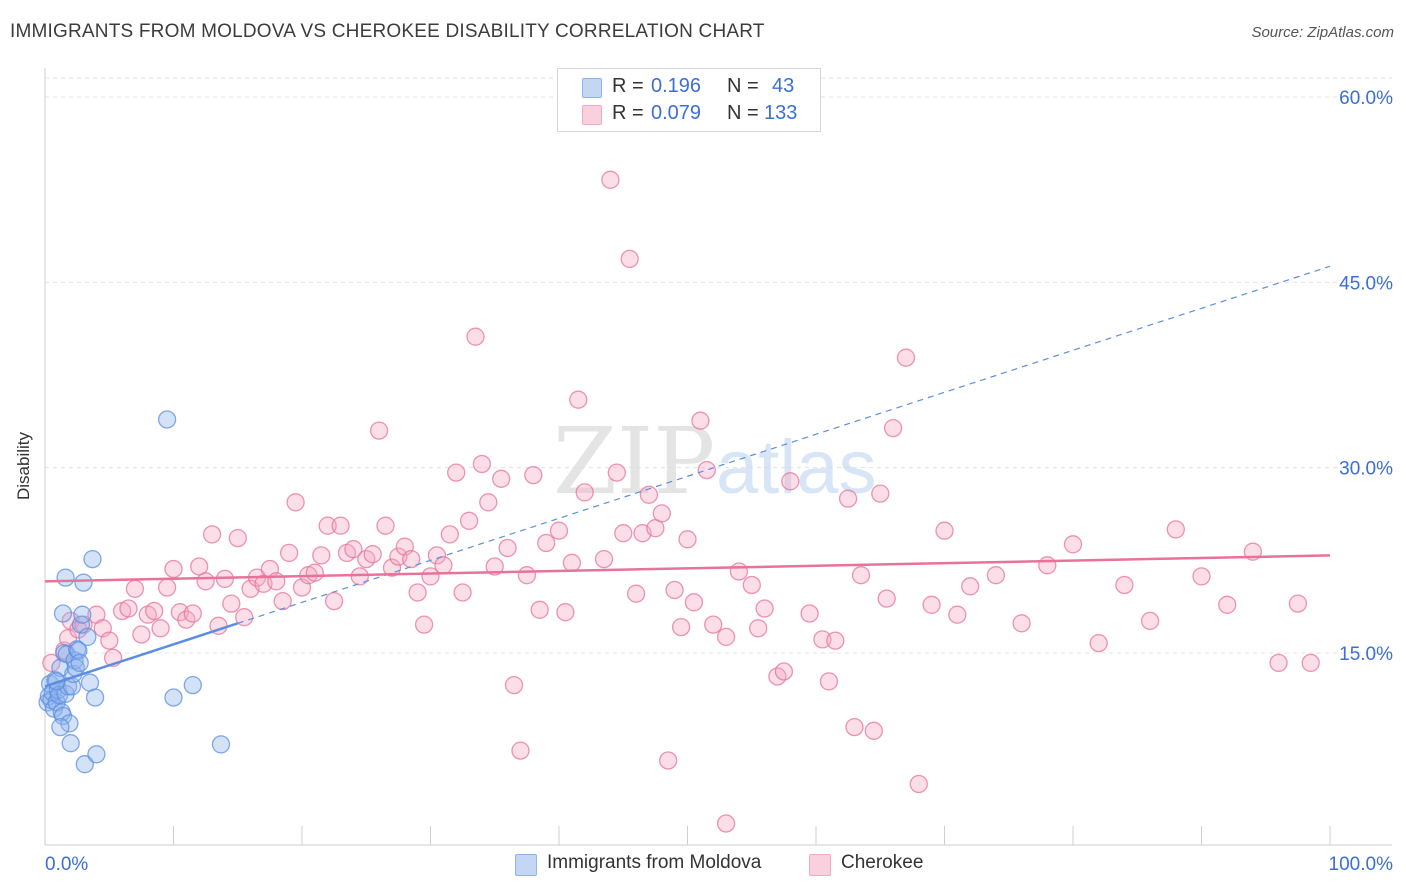 This screenshot has height=892, width=1406. I want to click on legend-label-moldova: Immigrants from Moldova, so click(654, 862).